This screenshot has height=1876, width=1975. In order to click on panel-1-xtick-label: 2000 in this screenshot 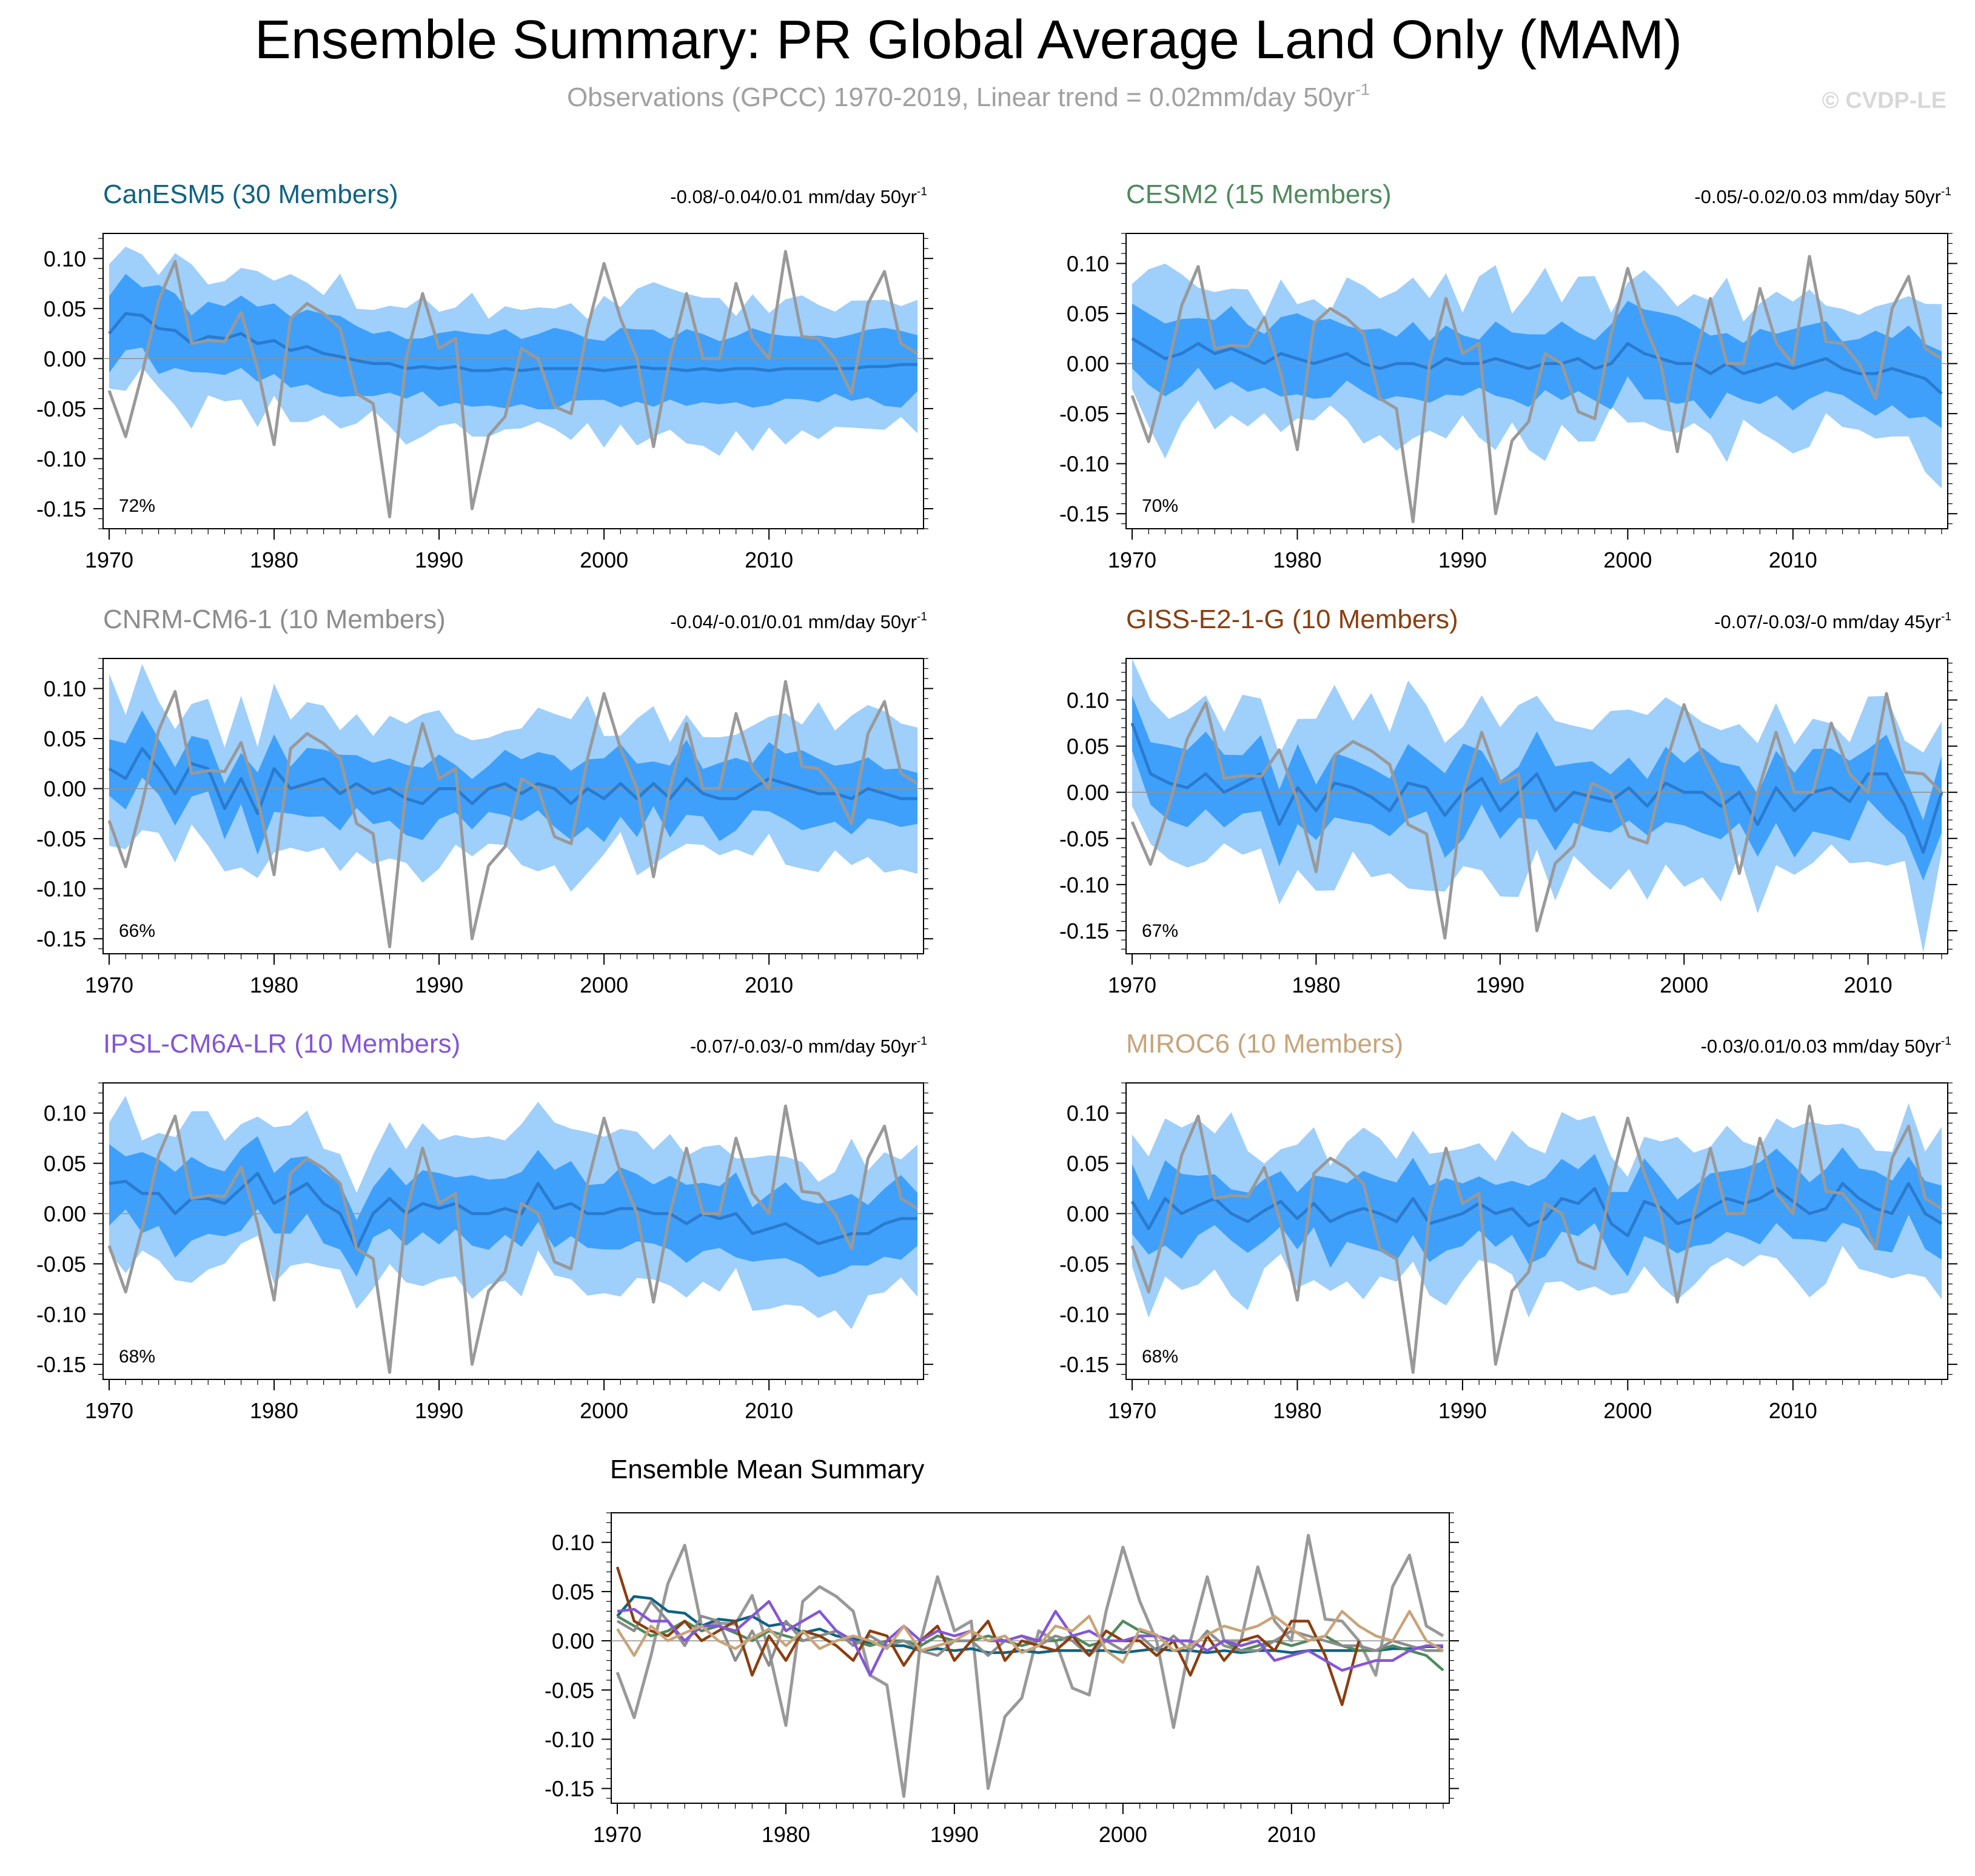, I will do `click(604, 560)`.